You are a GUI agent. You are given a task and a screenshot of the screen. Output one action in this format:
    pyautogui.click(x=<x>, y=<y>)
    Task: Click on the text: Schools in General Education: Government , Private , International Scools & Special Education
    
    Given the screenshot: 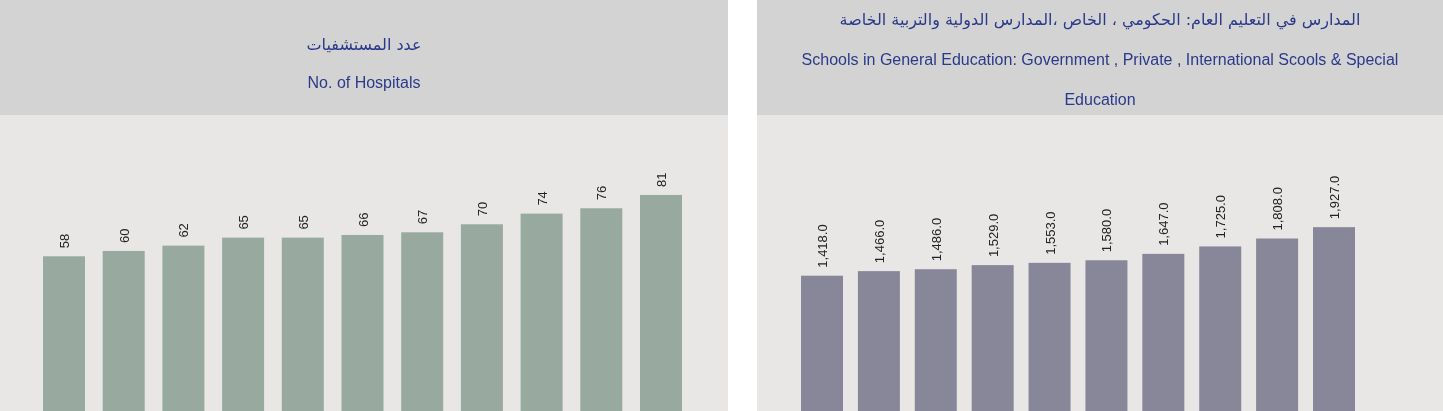 What is the action you would take?
    pyautogui.click(x=1100, y=79)
    